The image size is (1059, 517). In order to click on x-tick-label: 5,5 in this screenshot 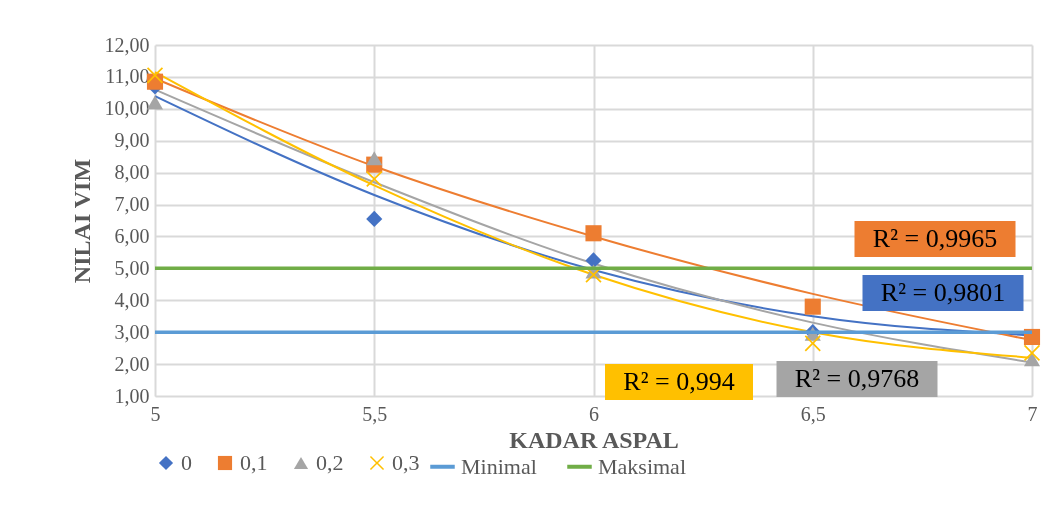, I will do `click(375, 413)`.